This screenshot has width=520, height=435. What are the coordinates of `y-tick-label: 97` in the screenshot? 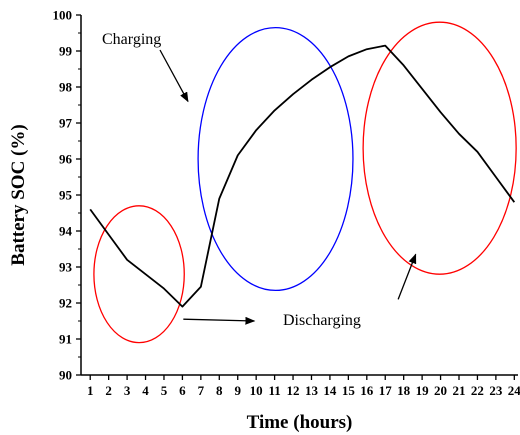 It's located at (66, 123).